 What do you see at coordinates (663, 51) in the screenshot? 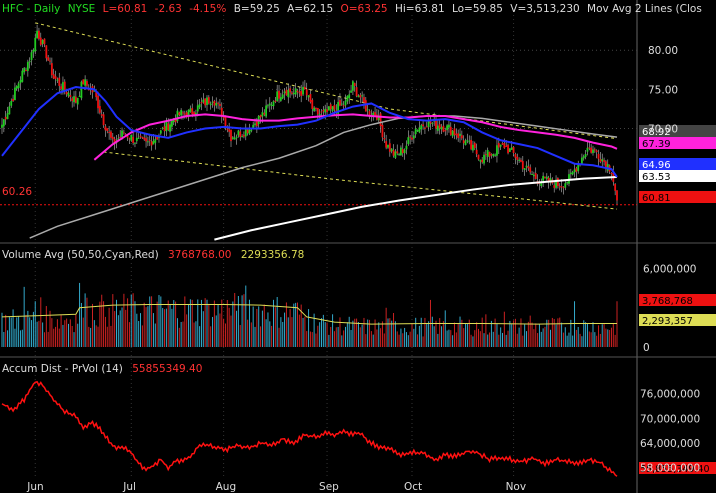
I see `price-tick-label: 80.00` at bounding box center [663, 51].